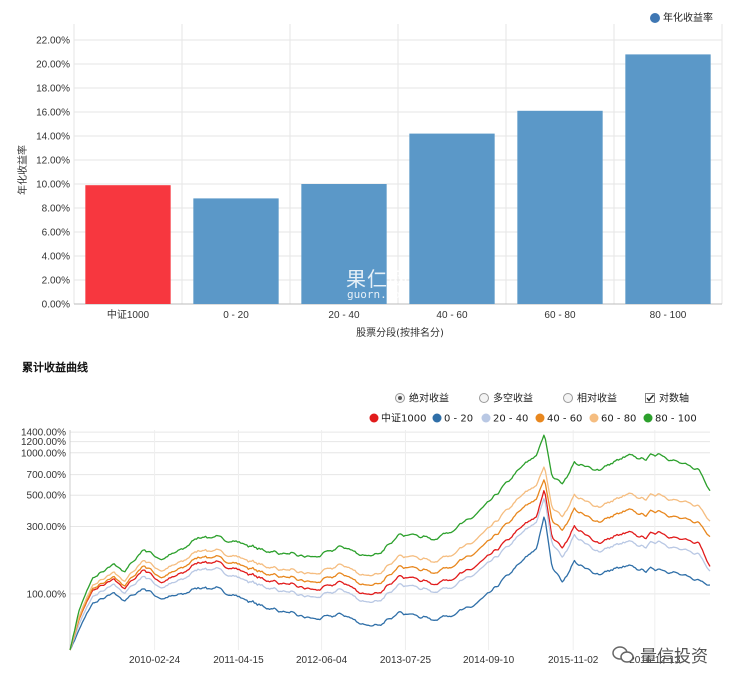 This screenshot has height=685, width=736. Describe the element at coordinates (238, 660) in the screenshot. I see `line-x-tick-label: 2011-04-15` at that location.